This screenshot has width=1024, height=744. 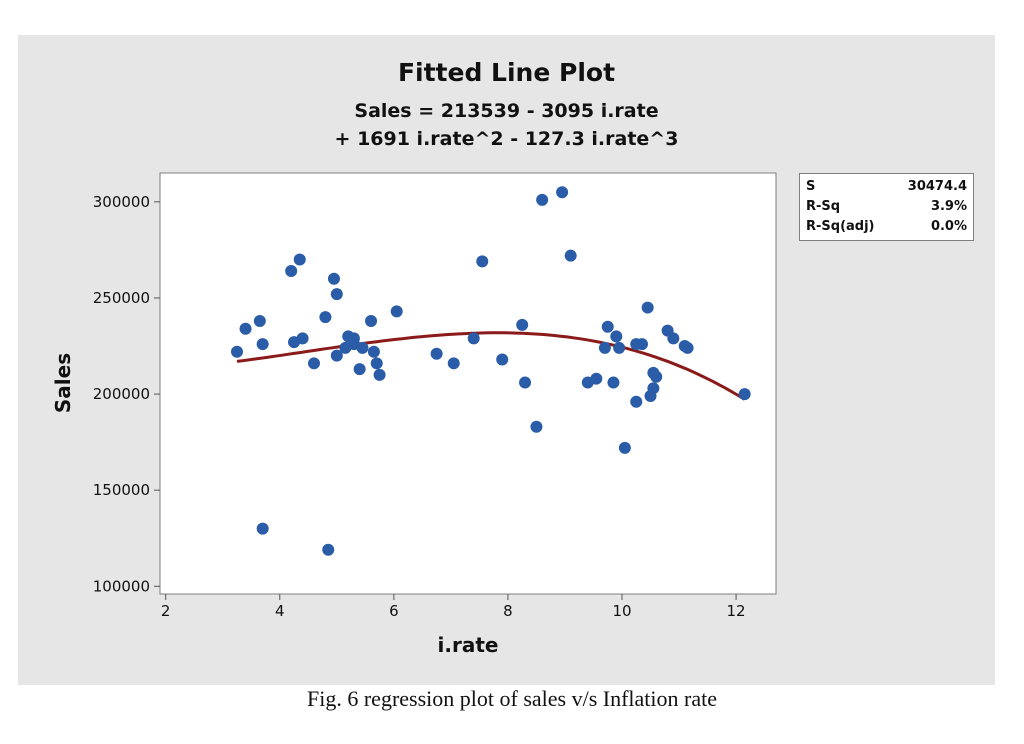 I want to click on stat-value: 0.0%, so click(x=948, y=226).